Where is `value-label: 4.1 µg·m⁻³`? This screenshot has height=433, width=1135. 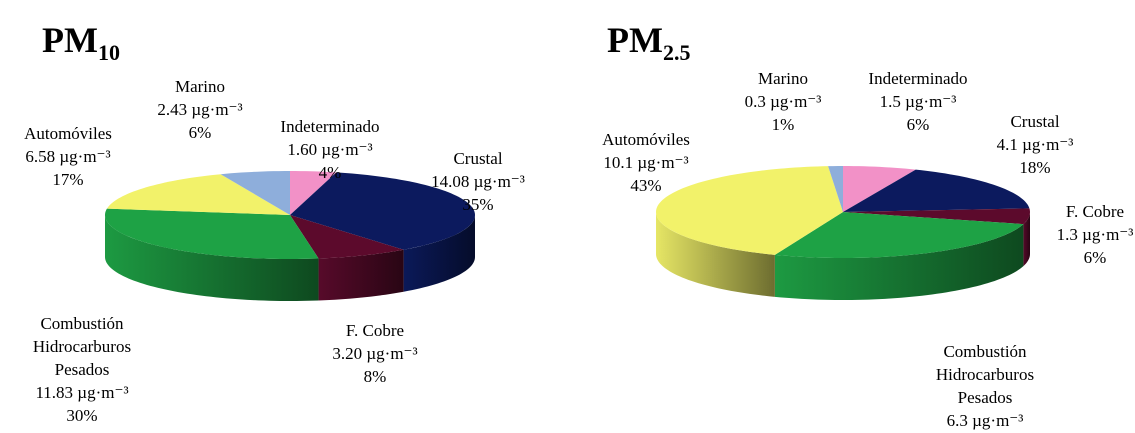 value-label: 4.1 µg·m⁻³ is located at coordinates (1035, 144).